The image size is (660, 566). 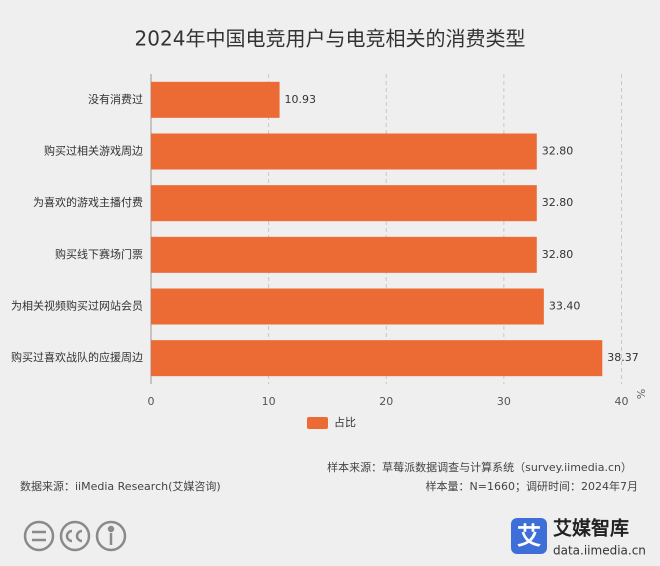 I want to click on y-tick-label: 购买过相关游戏周边, so click(x=93, y=151).